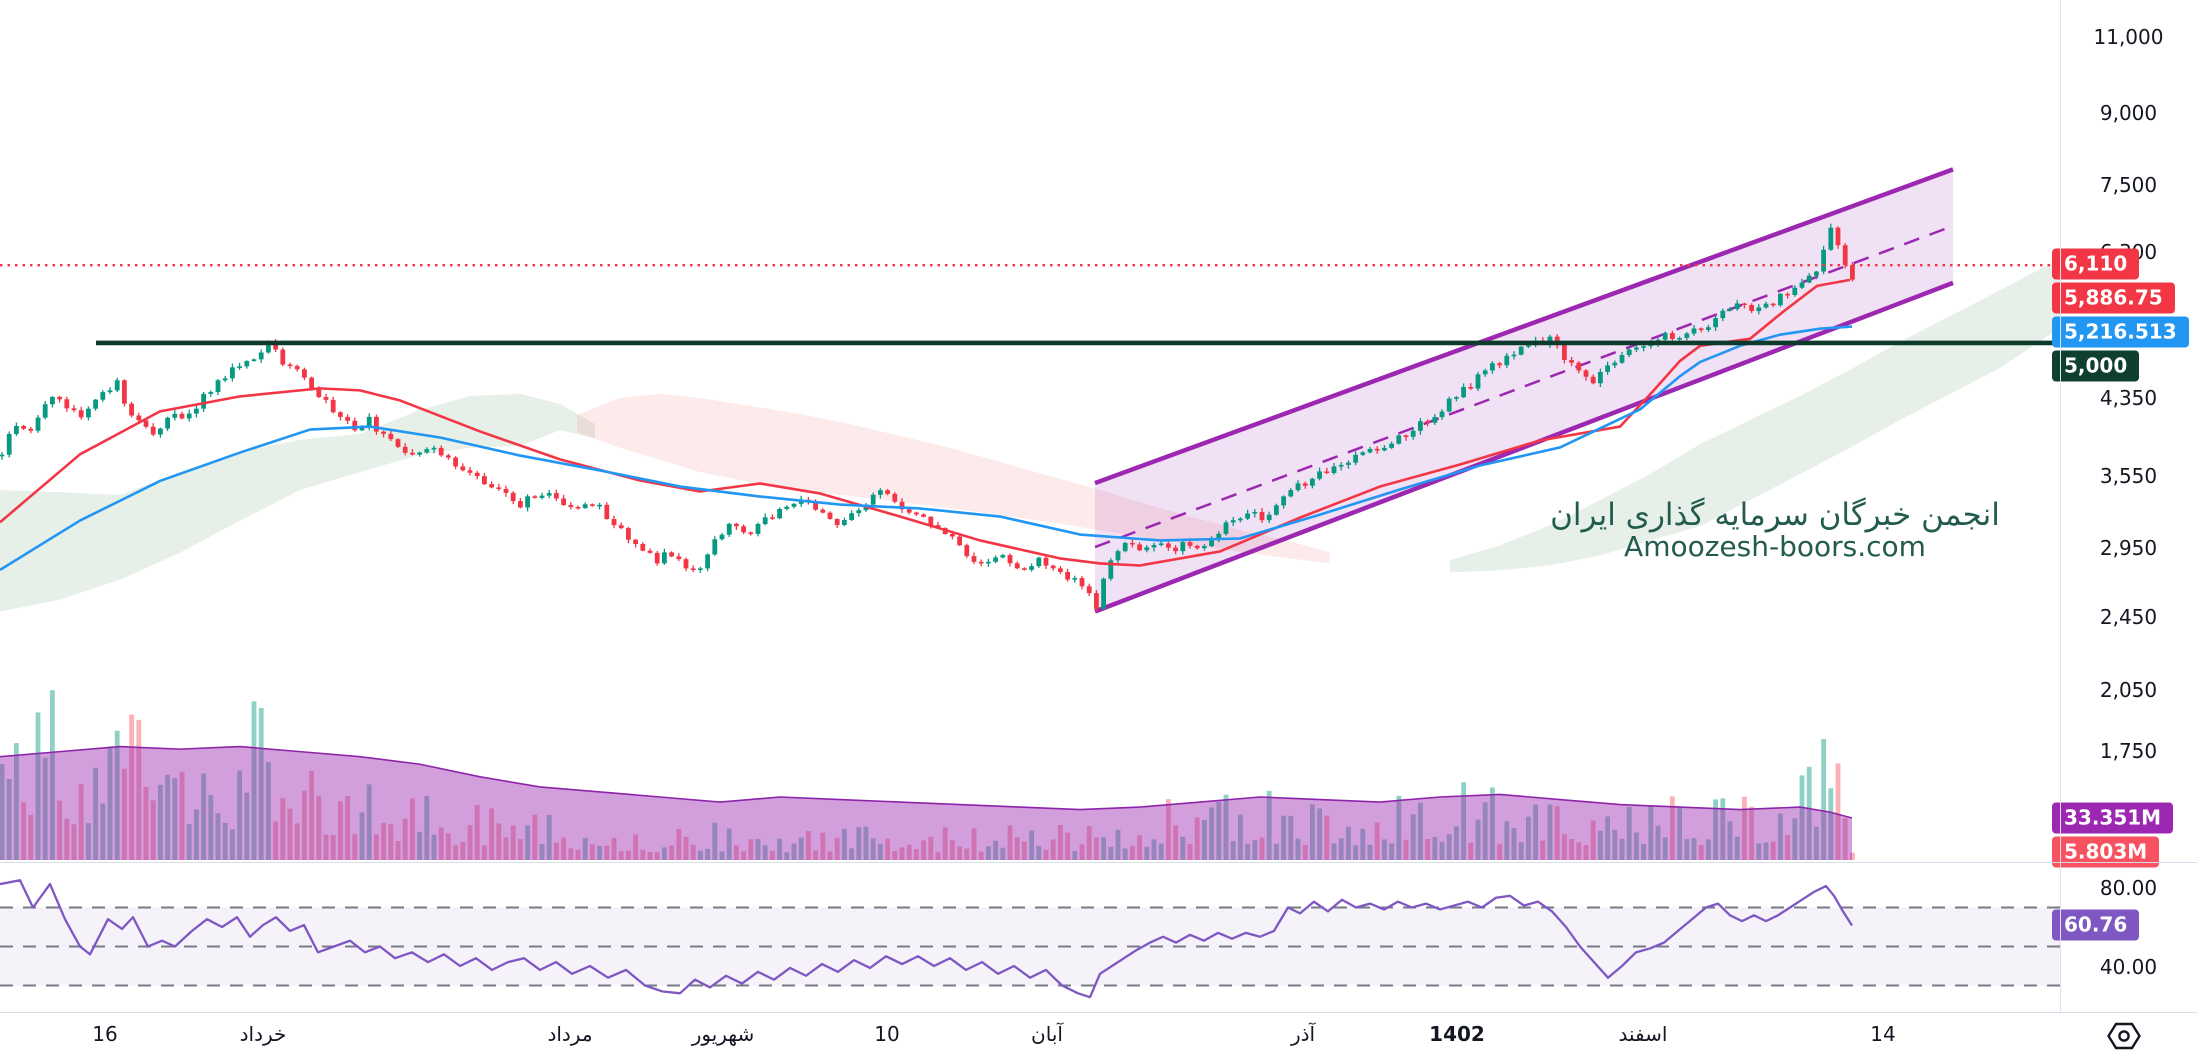 The width and height of the screenshot is (2197, 1056). I want to click on time-axis-label: 16, so click(105, 1034).